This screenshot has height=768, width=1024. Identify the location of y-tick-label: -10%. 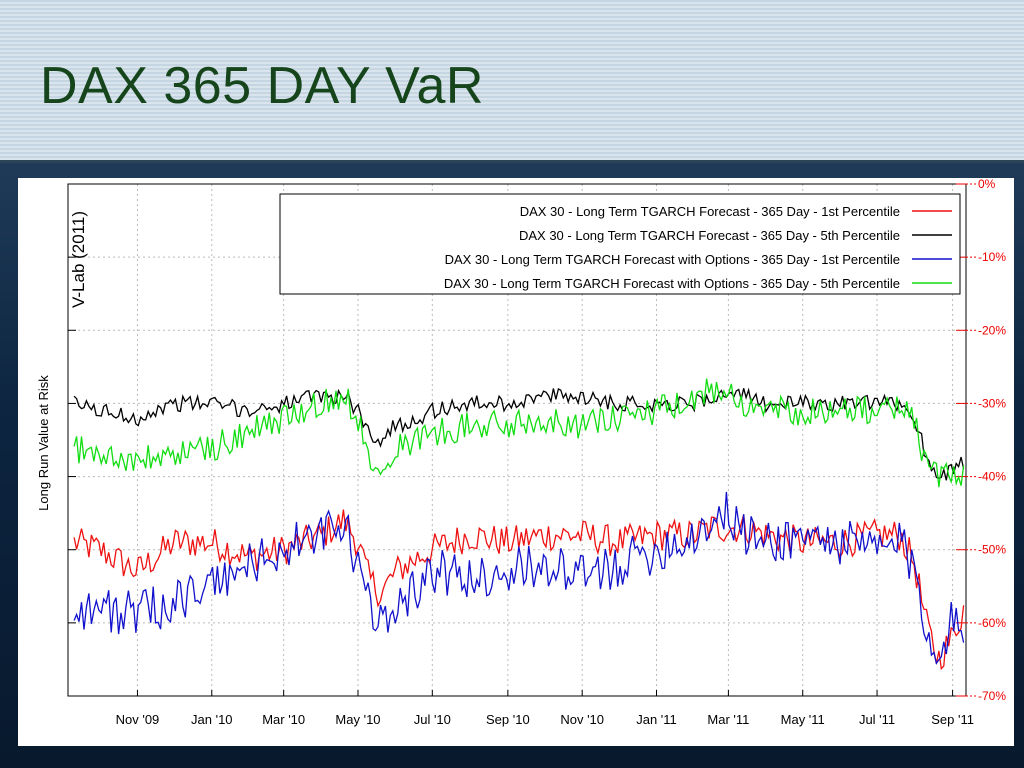
(992, 257).